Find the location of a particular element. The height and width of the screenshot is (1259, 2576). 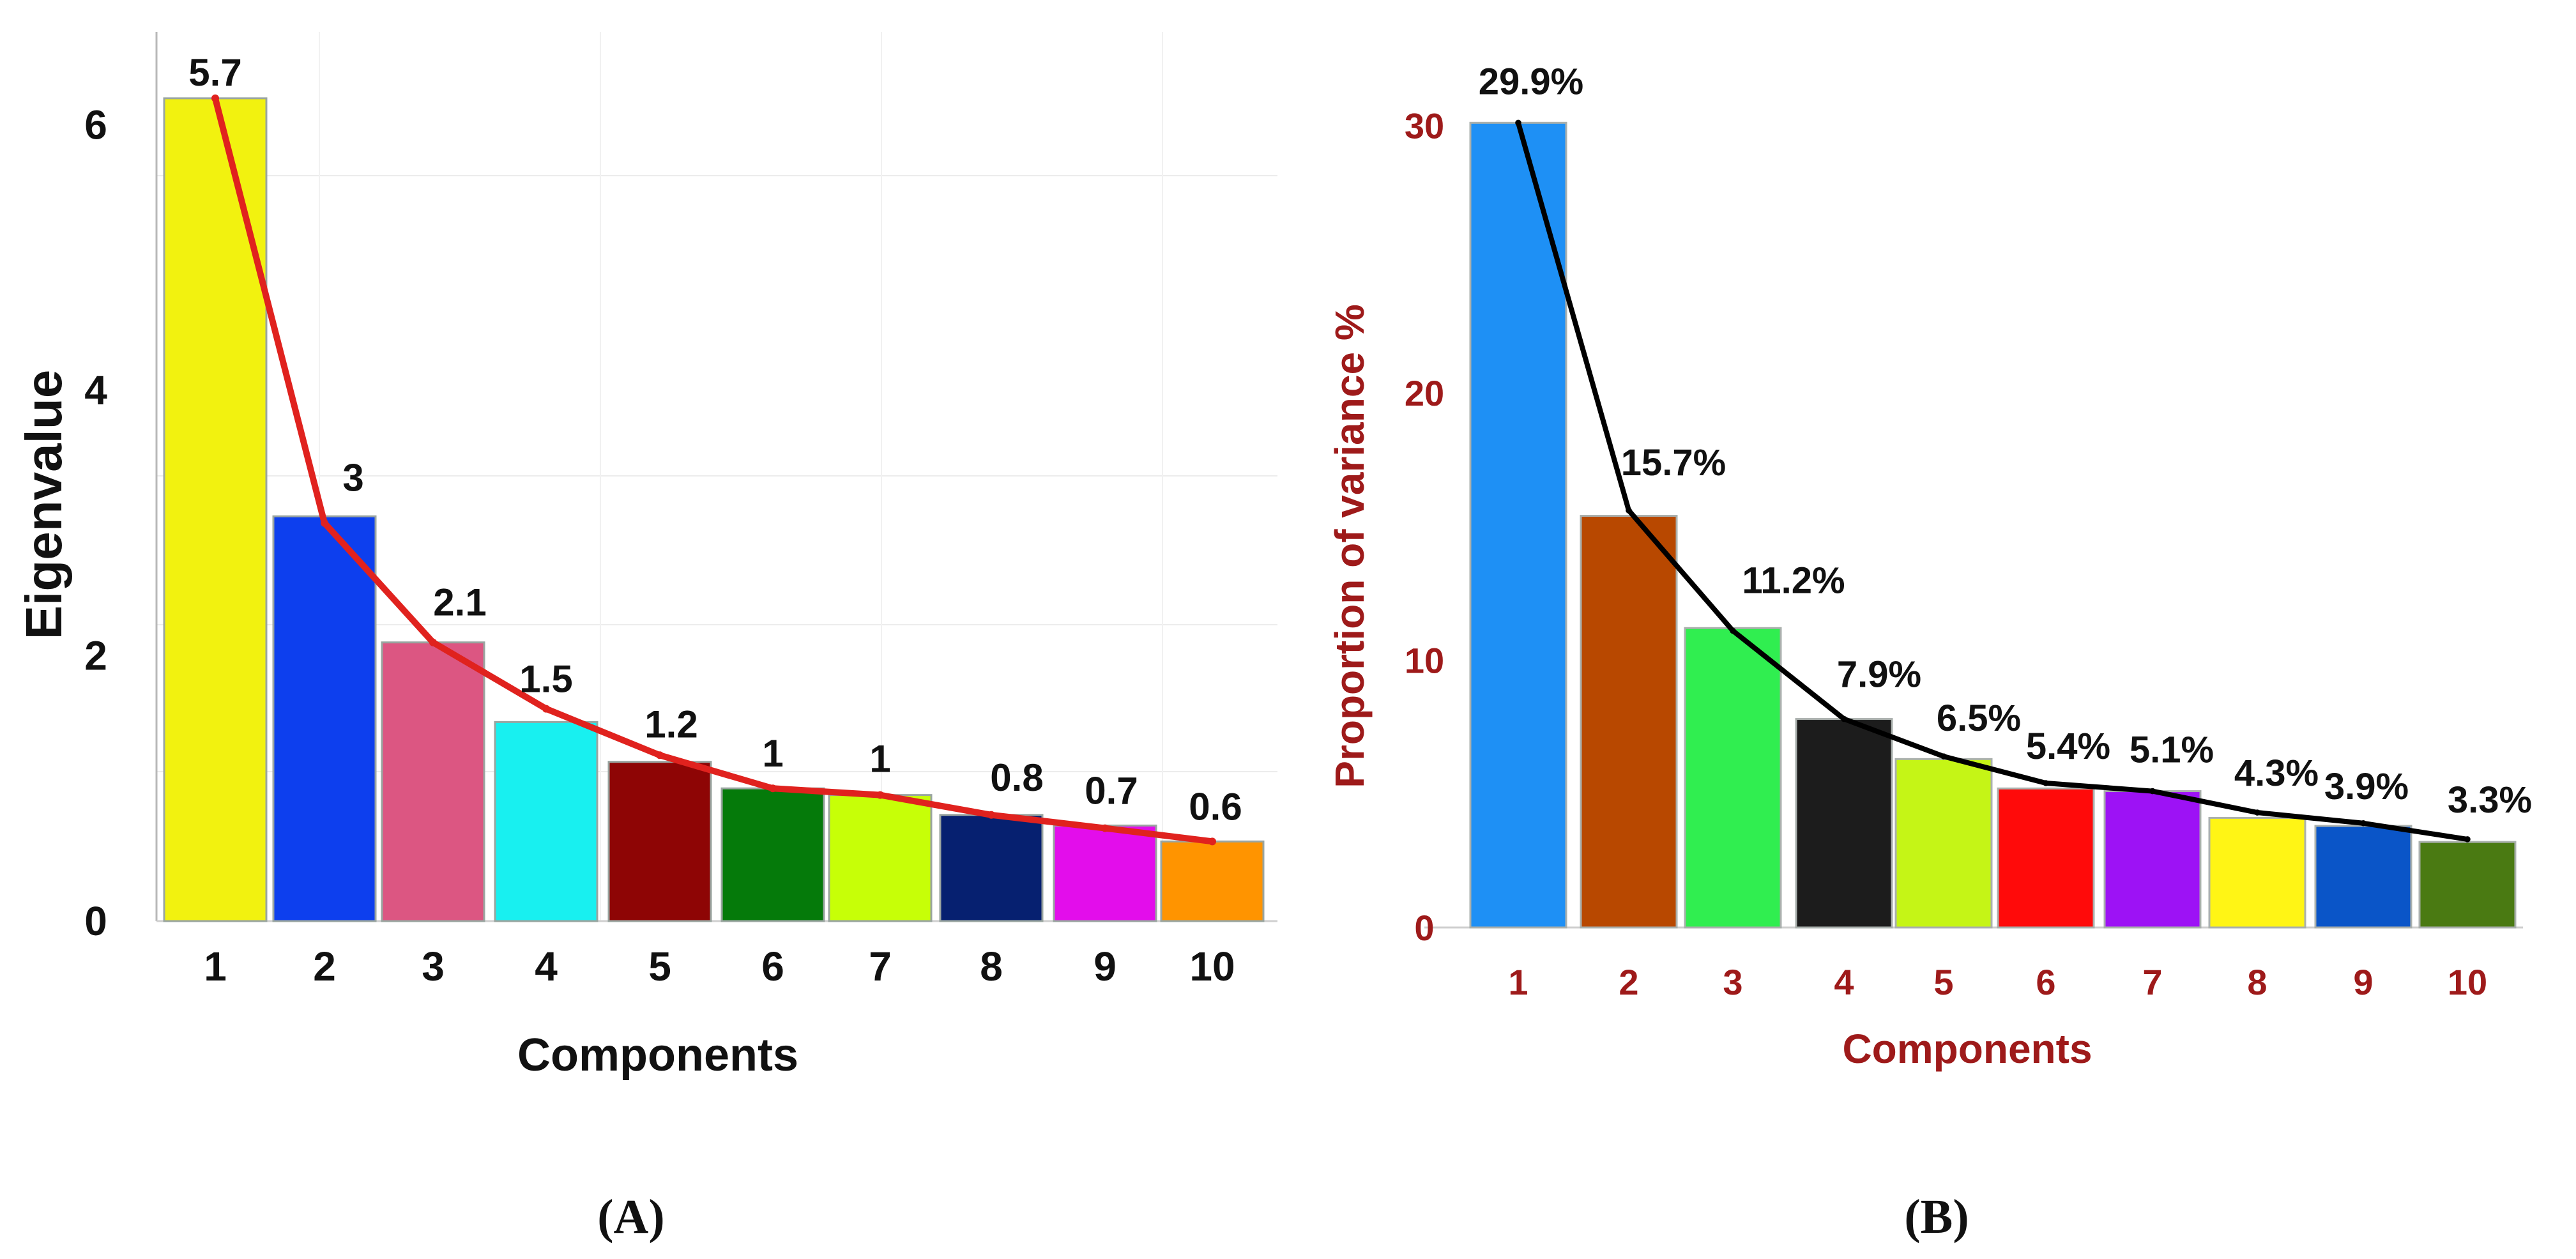

value-label: 0.6 is located at coordinates (1215, 806).